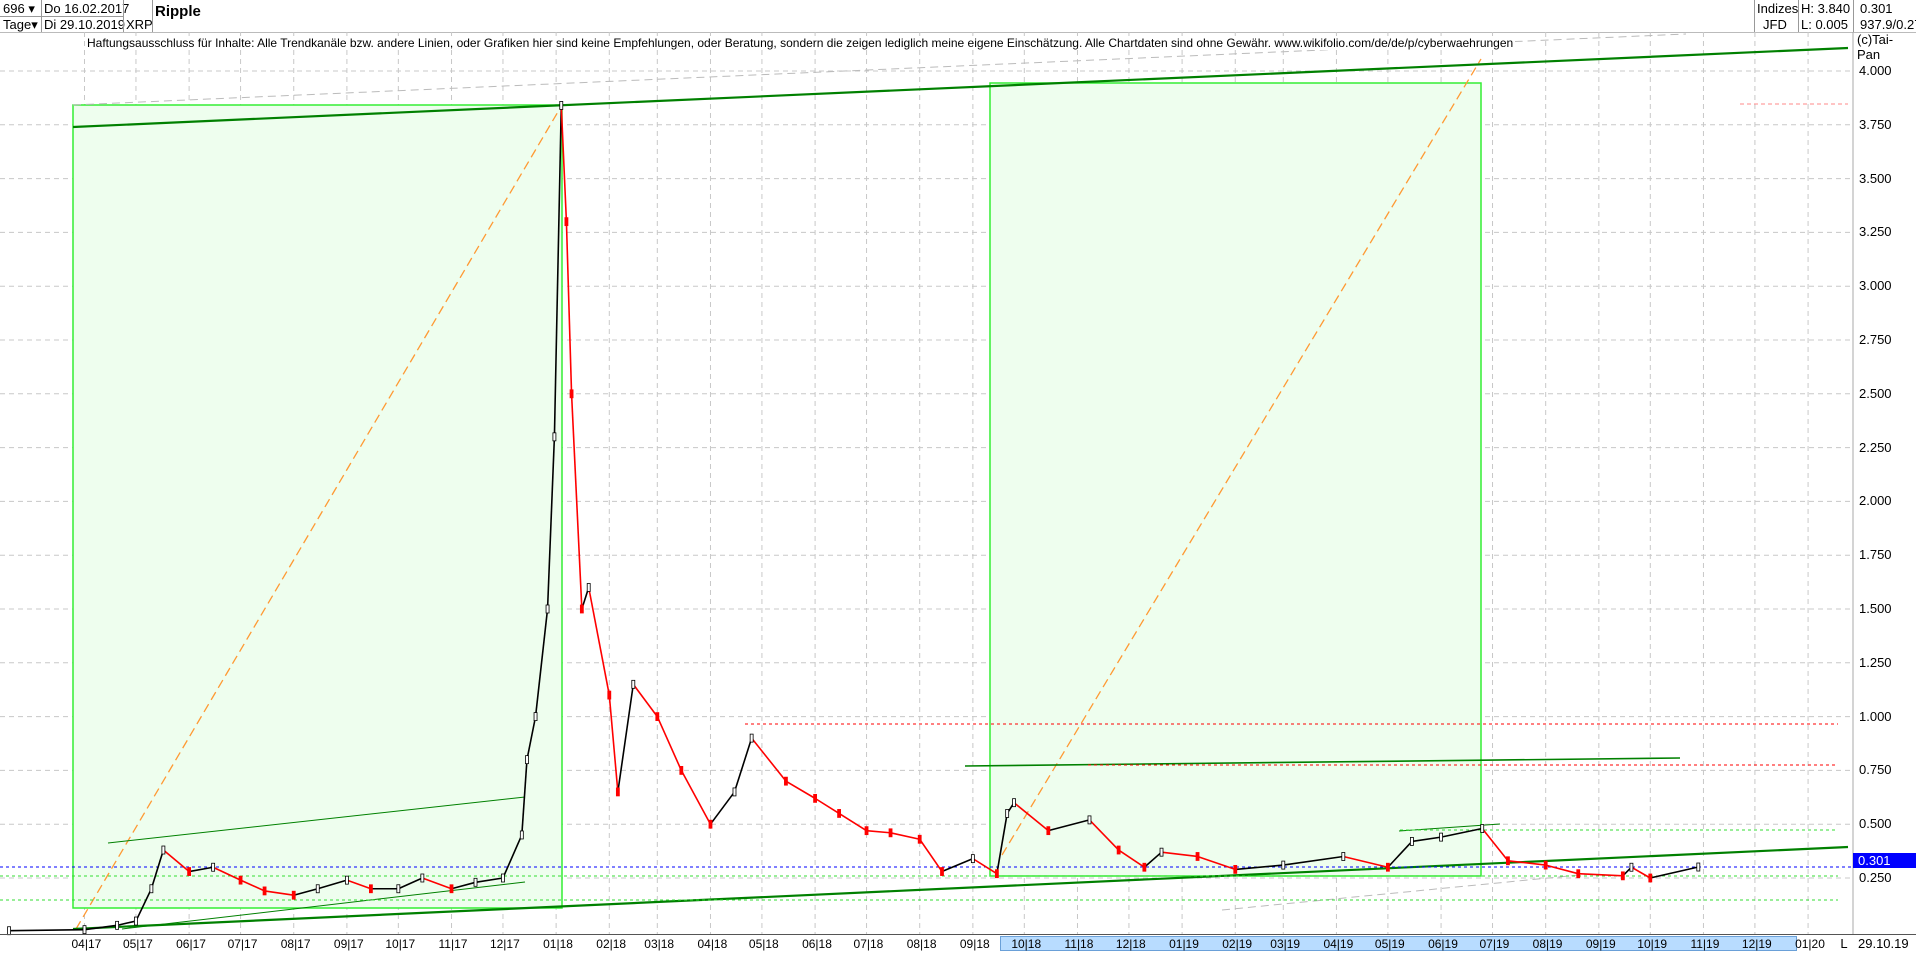 This screenshot has width=1916, height=953. I want to click on last-price-tag: 0.301, so click(1884, 860).